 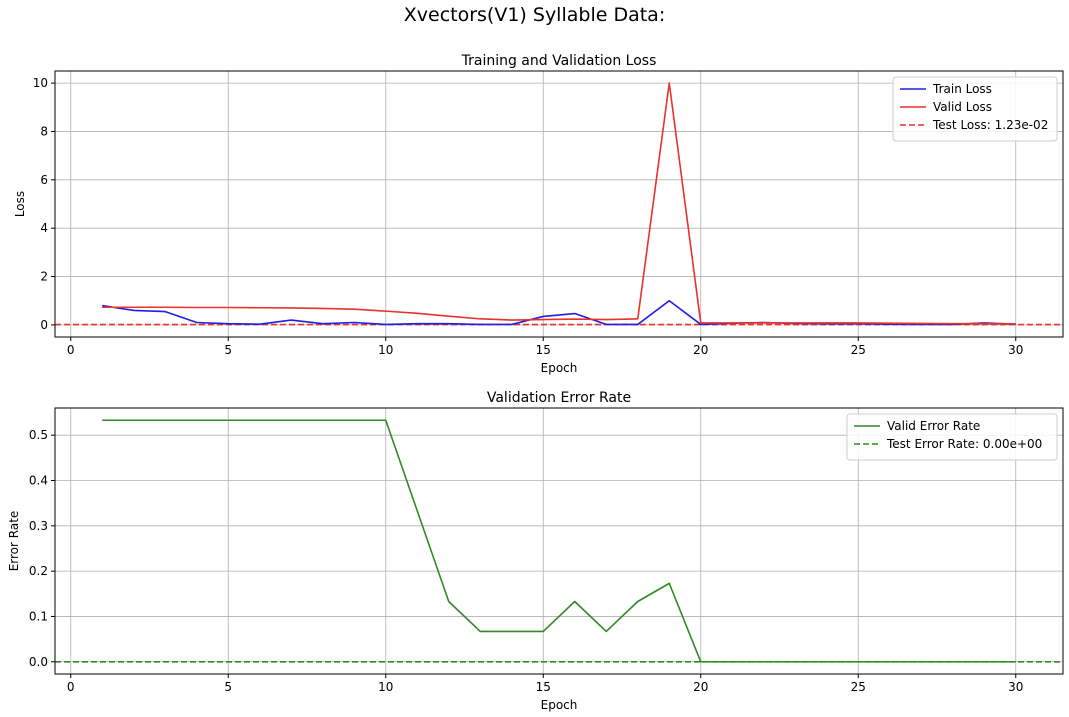 I want to click on legend: Train Loss Valid Loss Test Loss: 1.23e-02, so click(x=975, y=109).